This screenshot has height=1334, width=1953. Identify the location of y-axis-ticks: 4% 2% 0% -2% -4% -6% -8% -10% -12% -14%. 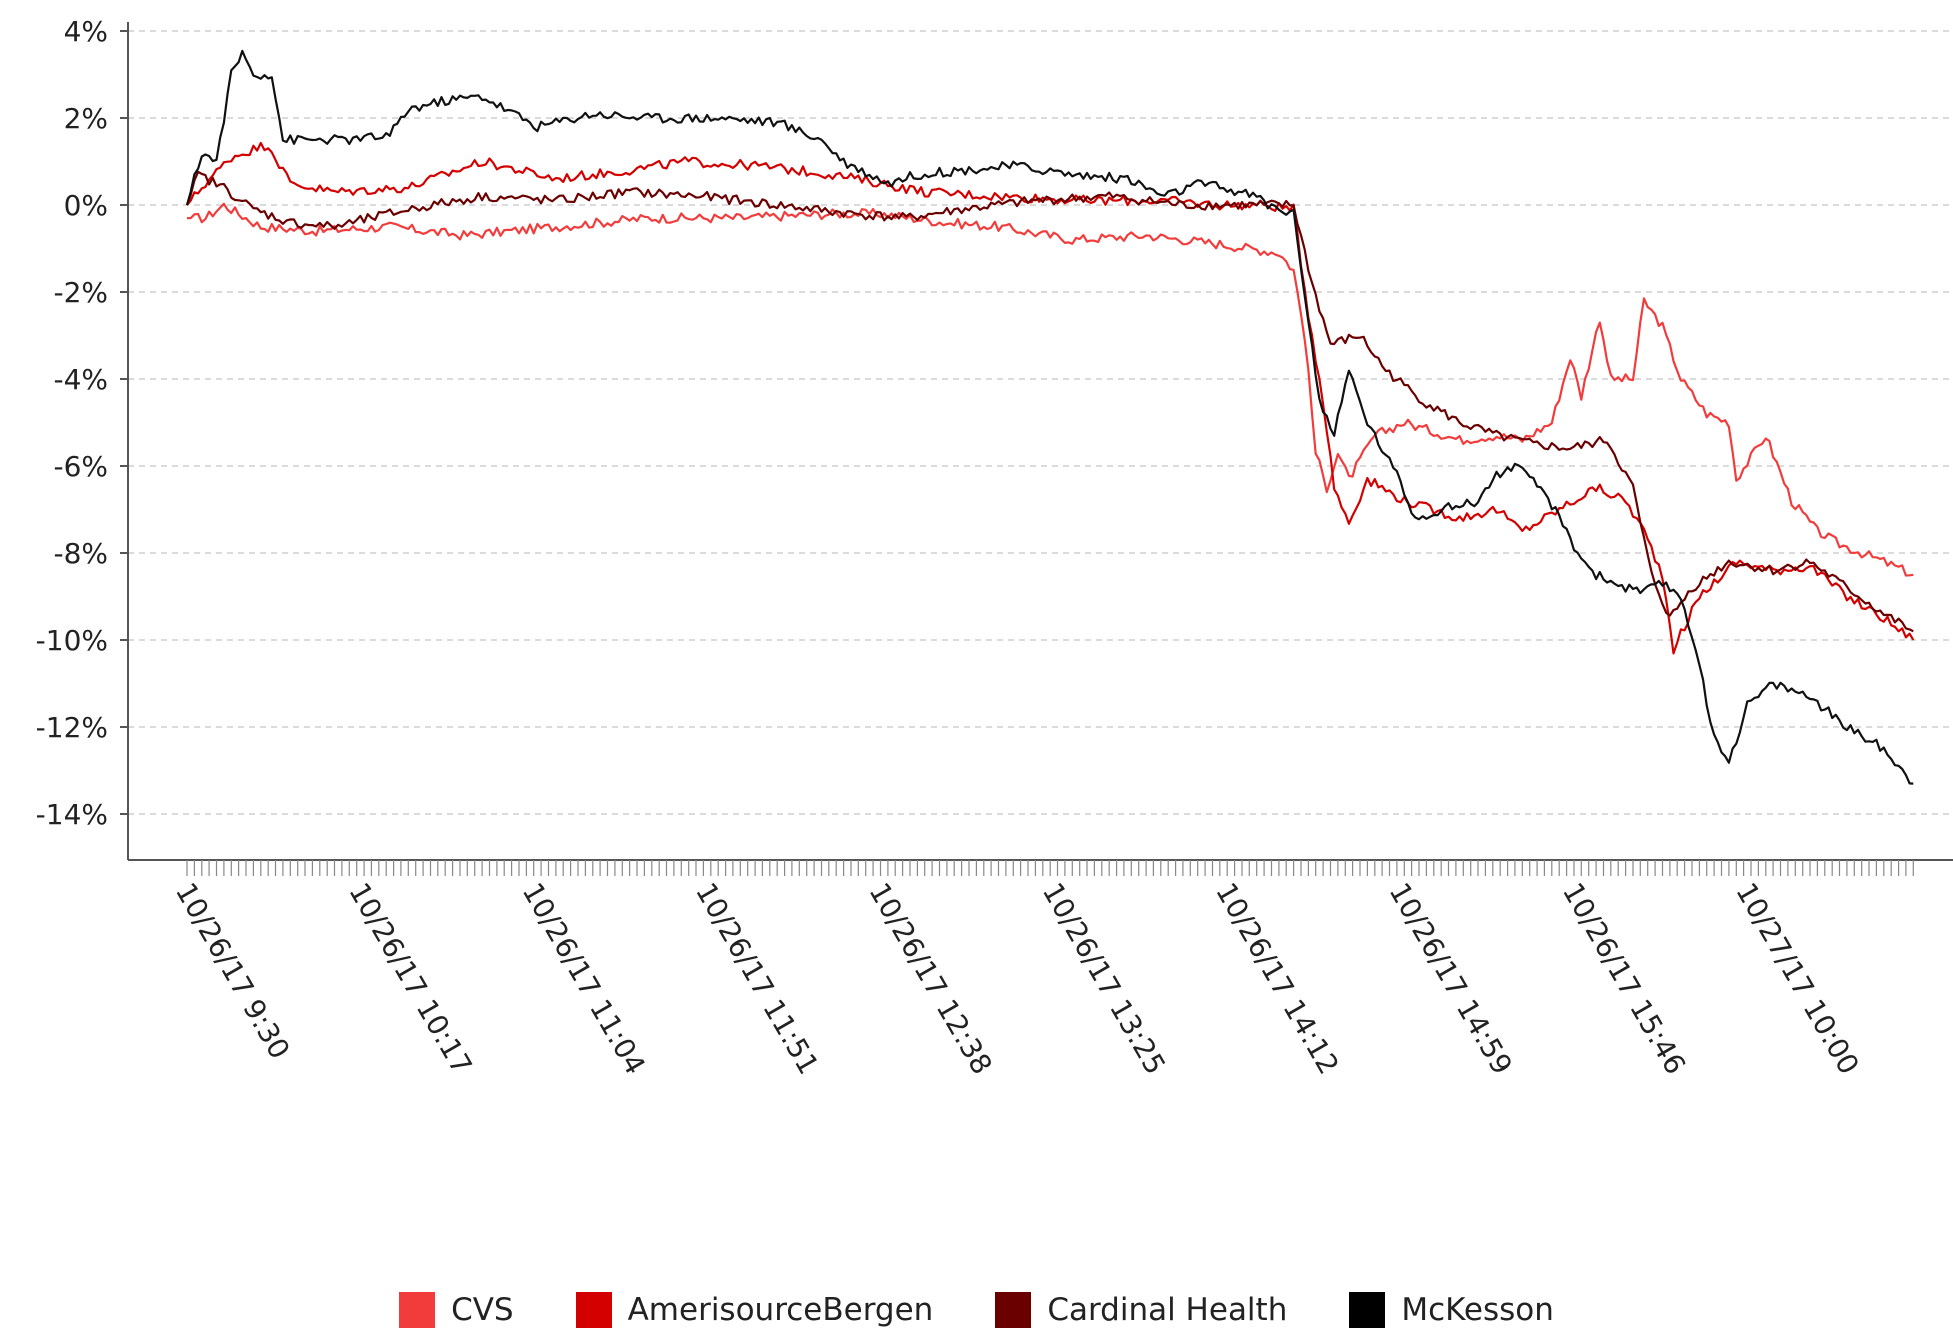
(82, 423).